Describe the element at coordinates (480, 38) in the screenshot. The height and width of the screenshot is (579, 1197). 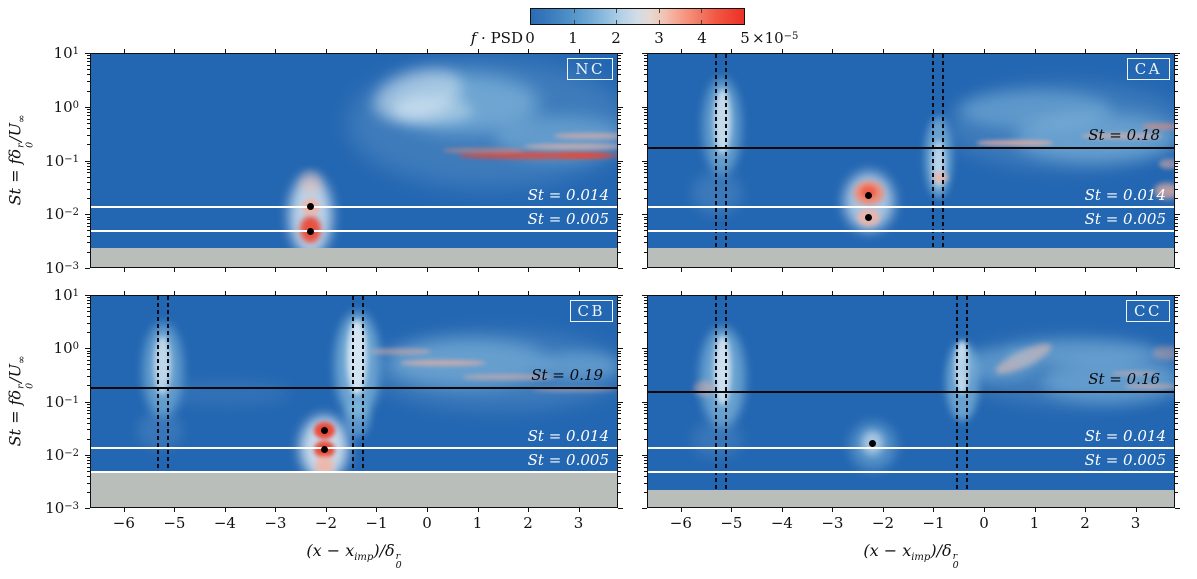
I see `colorbar-label-f: f ·` at that location.